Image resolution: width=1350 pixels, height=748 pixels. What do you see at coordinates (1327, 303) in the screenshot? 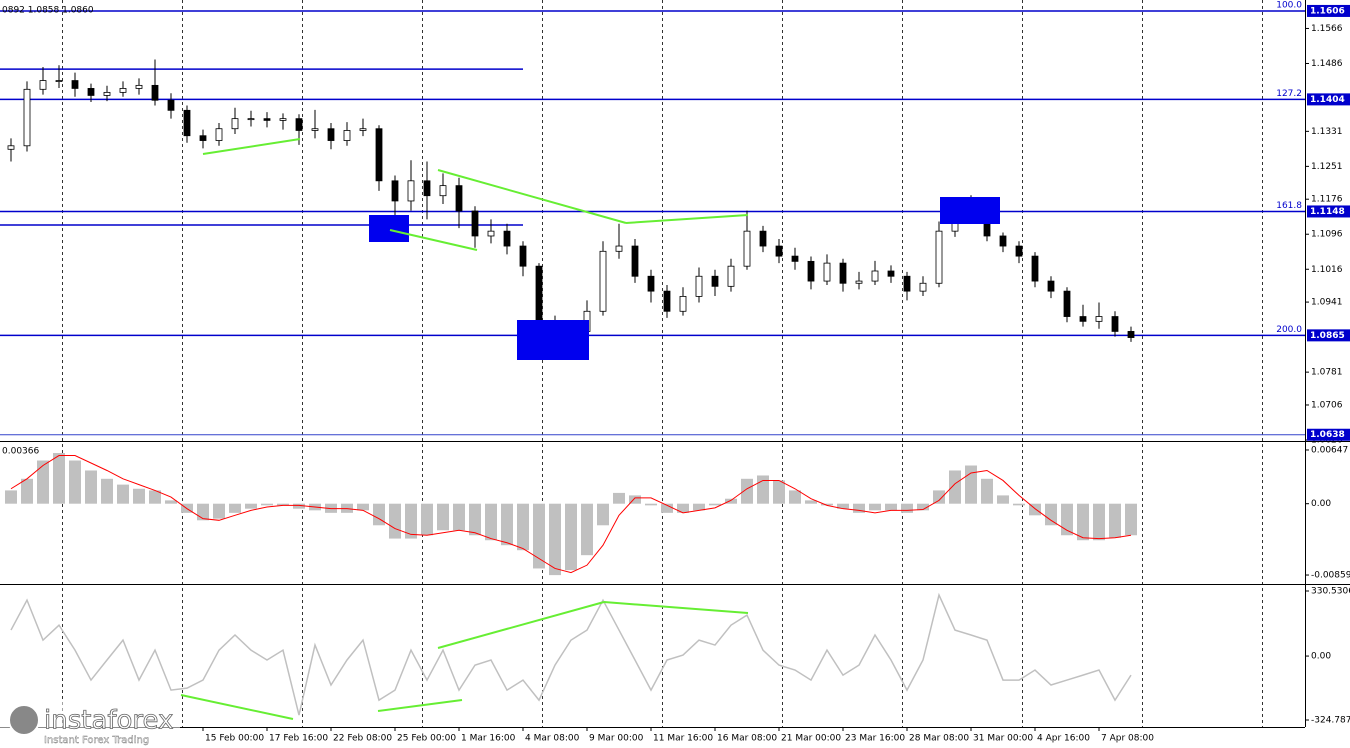
I see `y-tick-label: 1.0941` at bounding box center [1327, 303].